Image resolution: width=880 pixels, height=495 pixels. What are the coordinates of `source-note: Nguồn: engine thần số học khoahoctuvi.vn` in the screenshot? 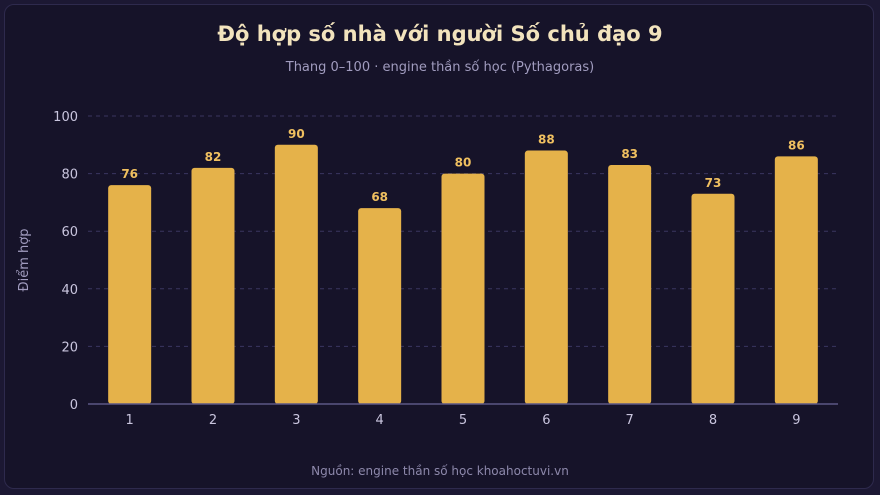 It's located at (440, 471).